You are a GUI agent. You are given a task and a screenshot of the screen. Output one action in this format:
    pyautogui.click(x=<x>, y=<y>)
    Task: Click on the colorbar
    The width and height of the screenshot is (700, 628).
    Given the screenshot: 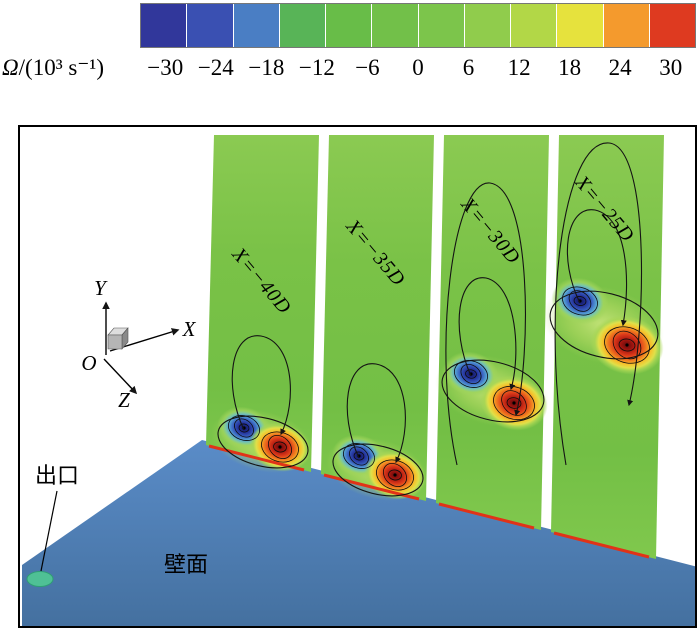 What is the action you would take?
    pyautogui.click(x=418, y=25)
    